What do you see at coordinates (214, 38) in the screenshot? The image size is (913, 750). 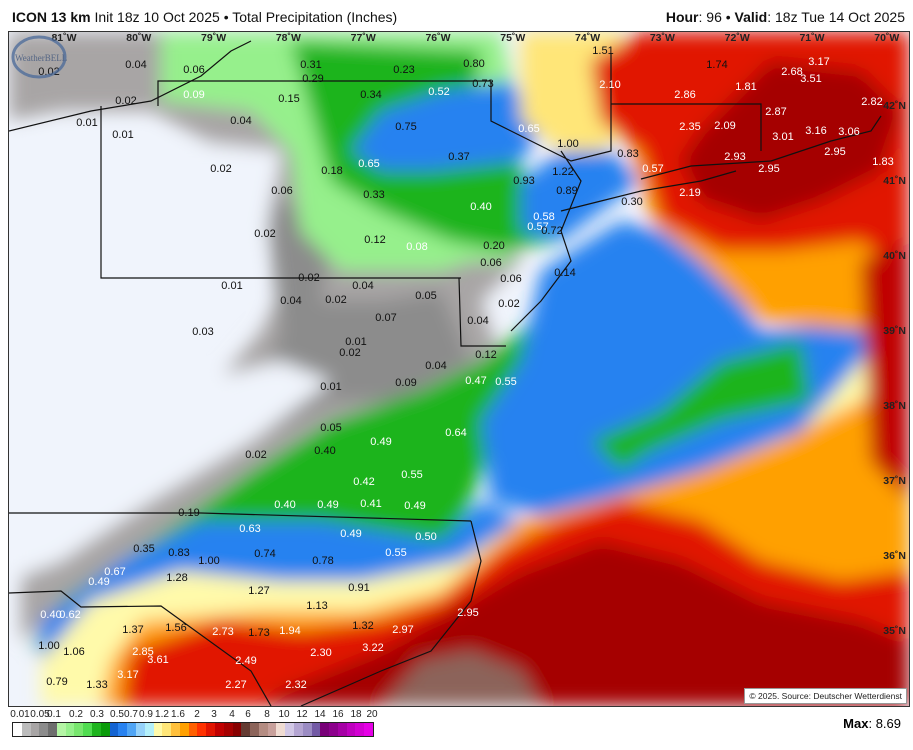 I see `longitude-label: 79˚W` at bounding box center [214, 38].